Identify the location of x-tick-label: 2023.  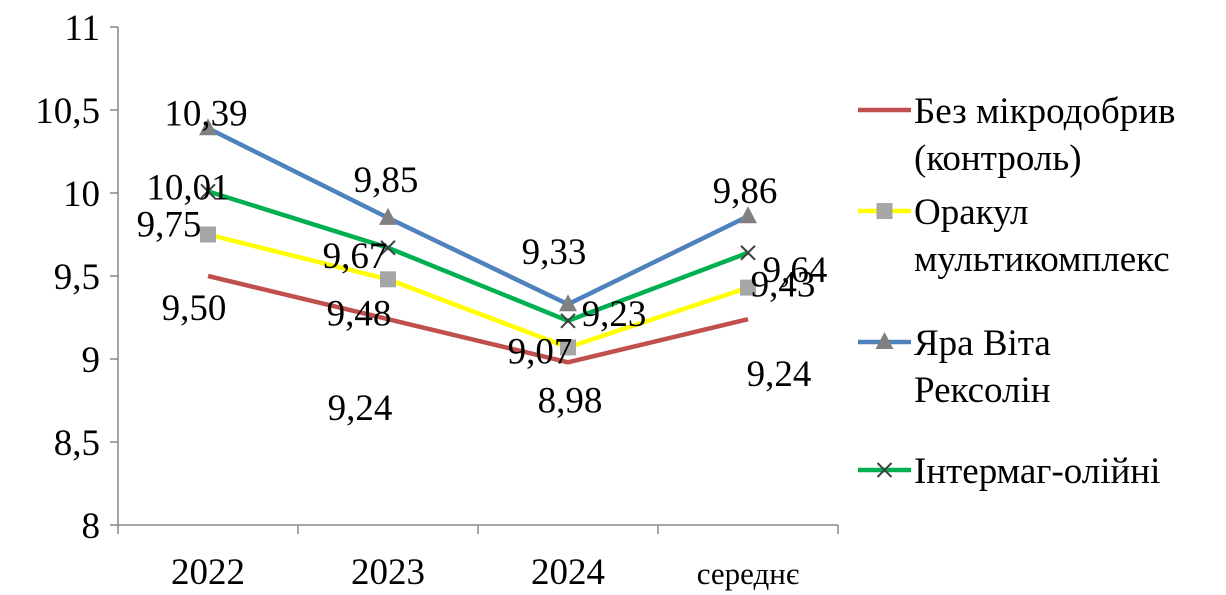
(388, 572).